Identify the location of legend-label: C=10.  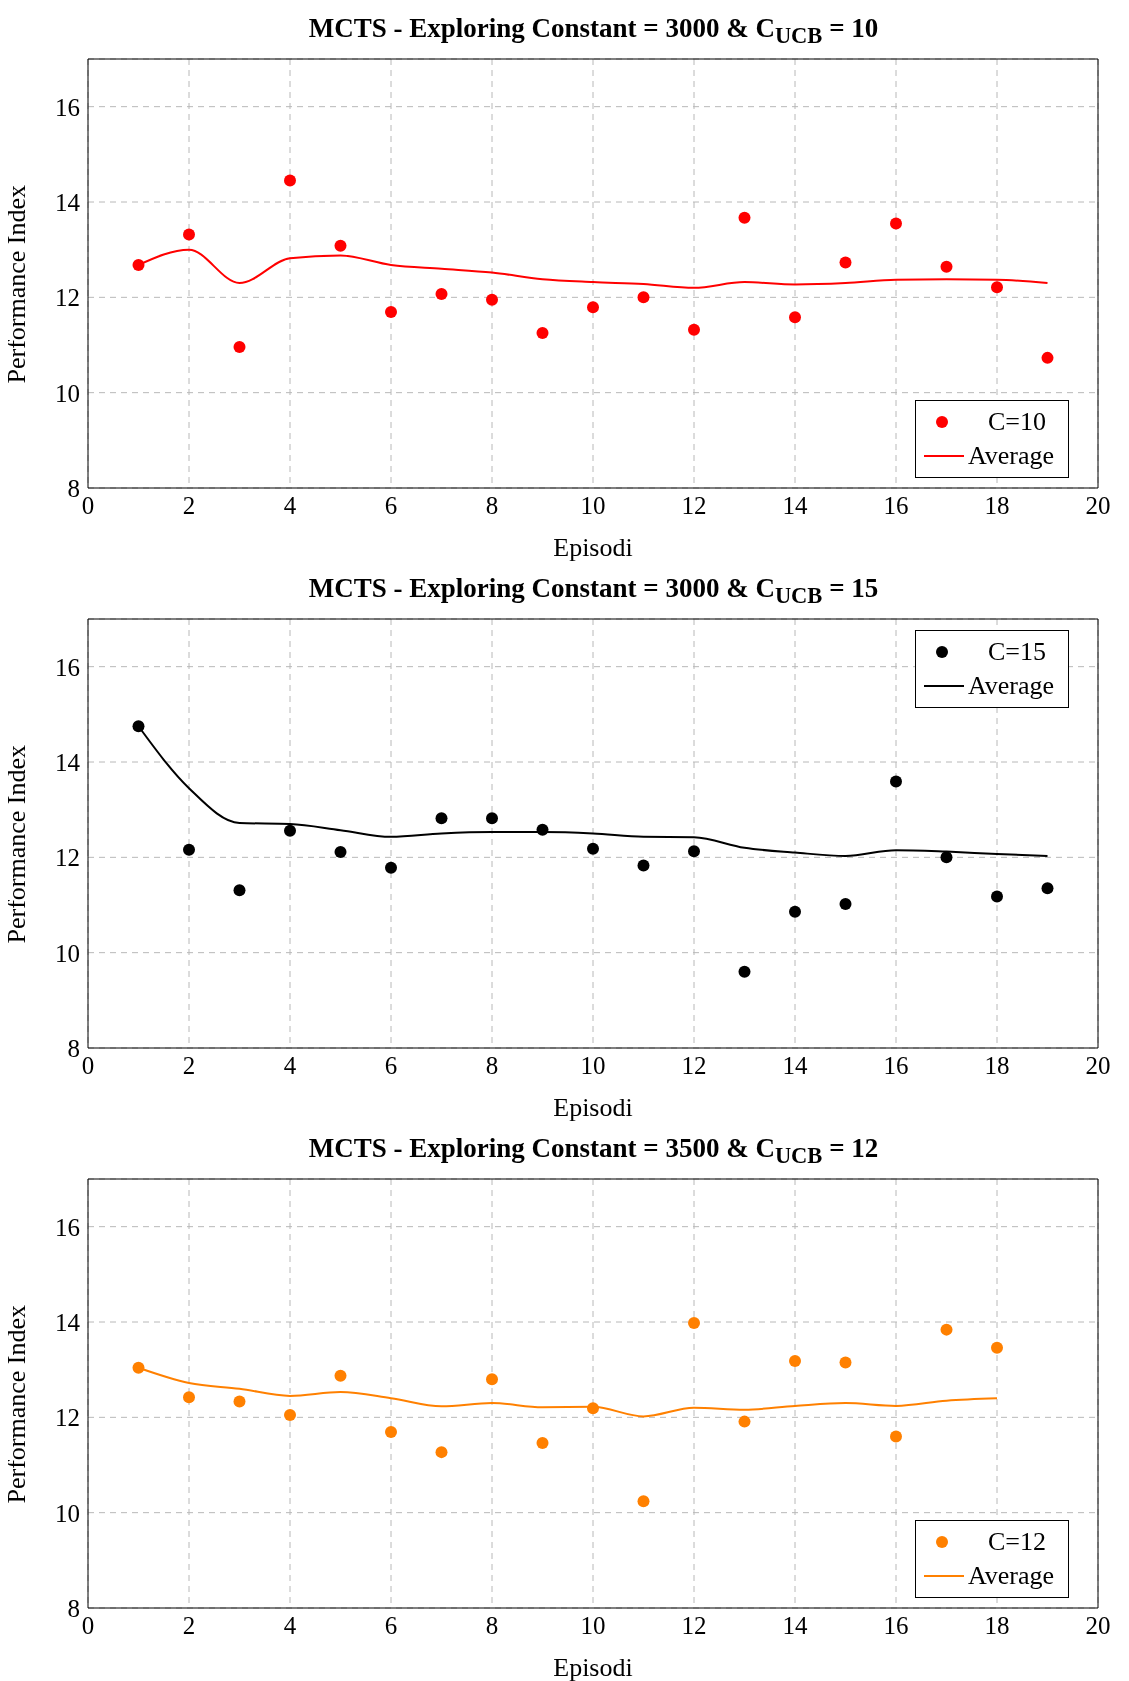
(1016, 422).